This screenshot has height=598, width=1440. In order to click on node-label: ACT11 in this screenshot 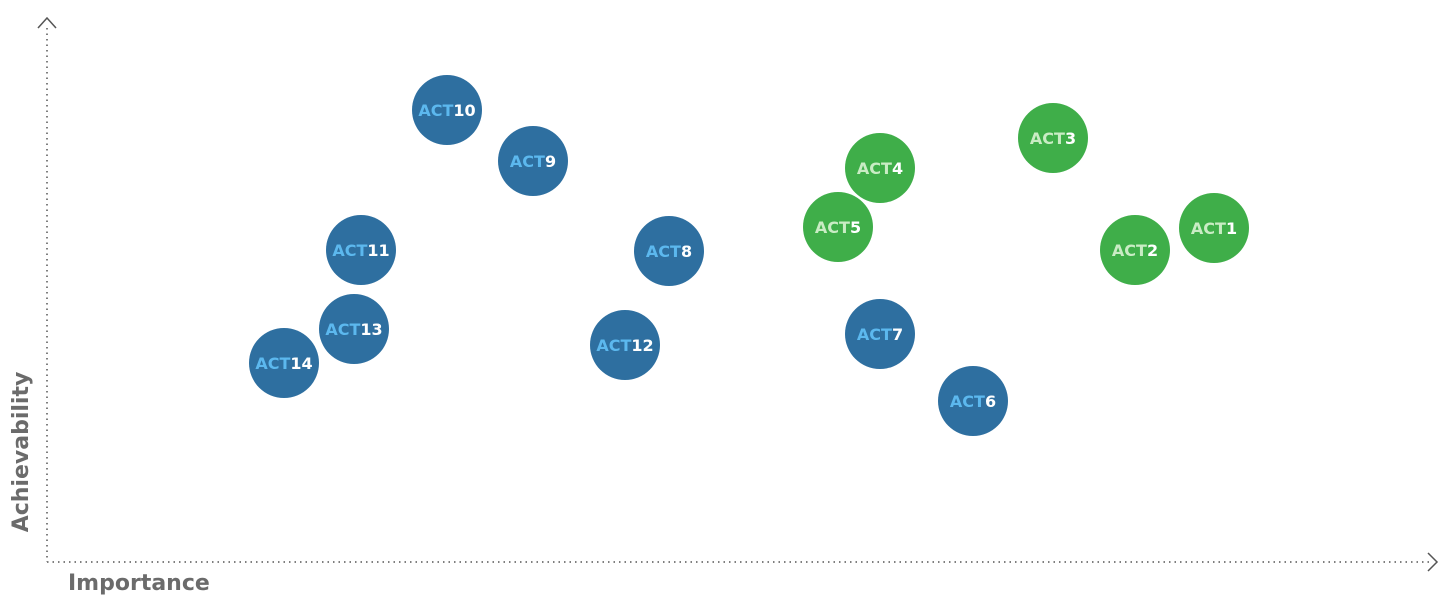, I will do `click(360, 250)`.